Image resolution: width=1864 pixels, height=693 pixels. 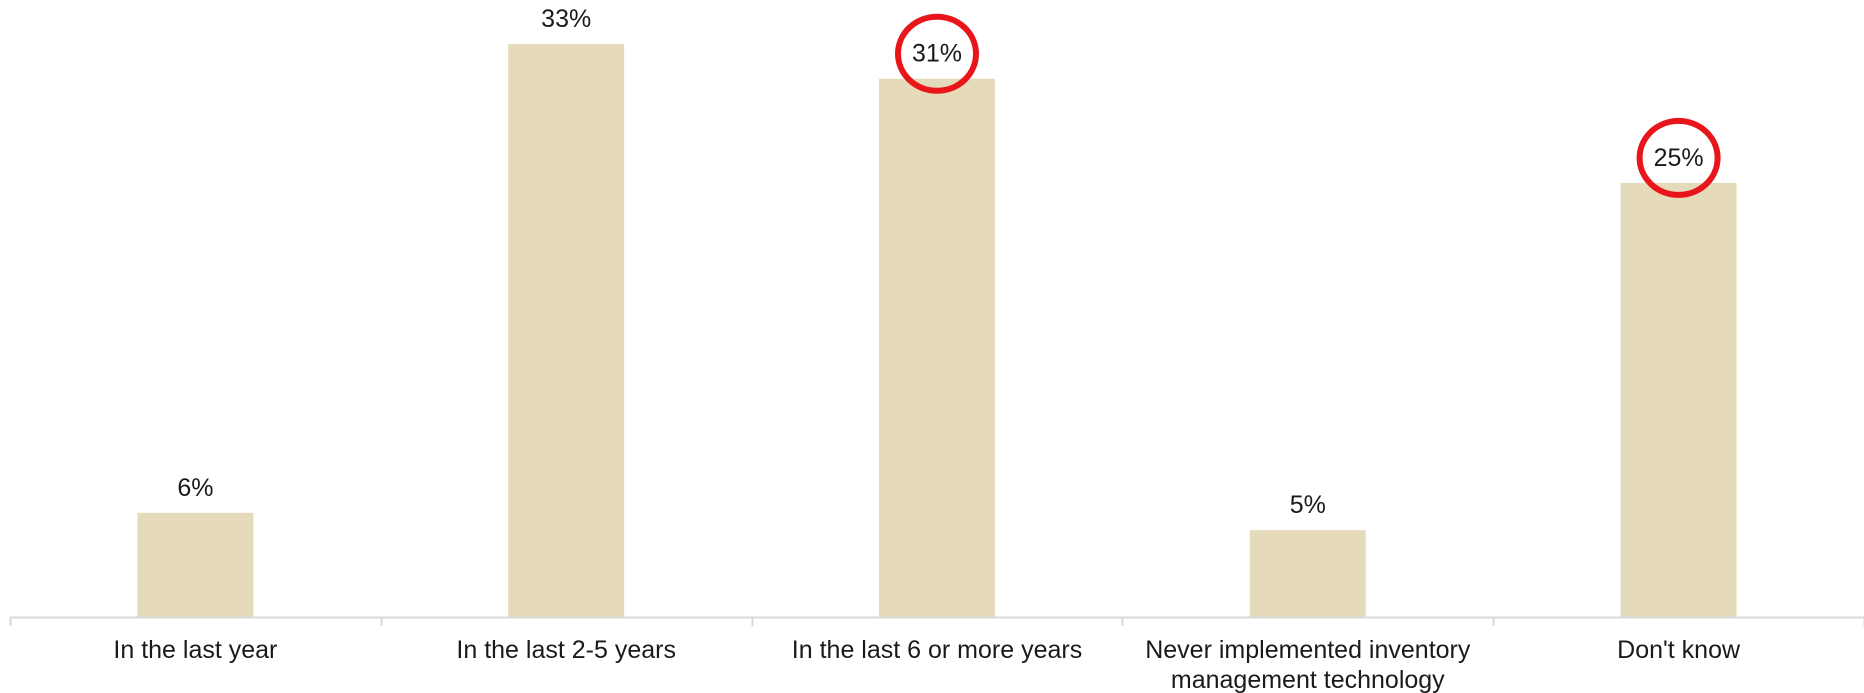 I want to click on category-label-line: In the last 6 or more years, so click(x=937, y=650).